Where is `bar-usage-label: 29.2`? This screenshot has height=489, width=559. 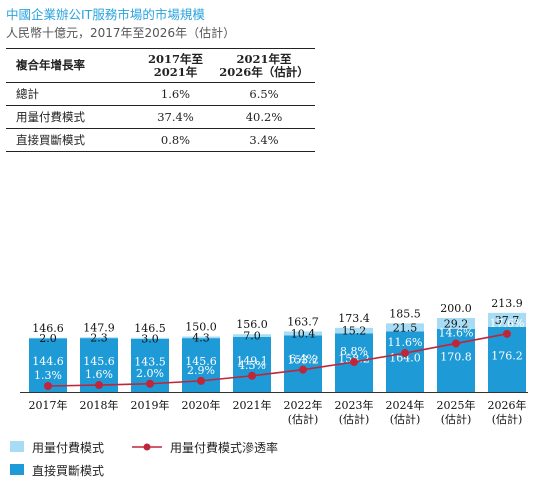 bar-usage-label: 29.2 is located at coordinates (456, 323).